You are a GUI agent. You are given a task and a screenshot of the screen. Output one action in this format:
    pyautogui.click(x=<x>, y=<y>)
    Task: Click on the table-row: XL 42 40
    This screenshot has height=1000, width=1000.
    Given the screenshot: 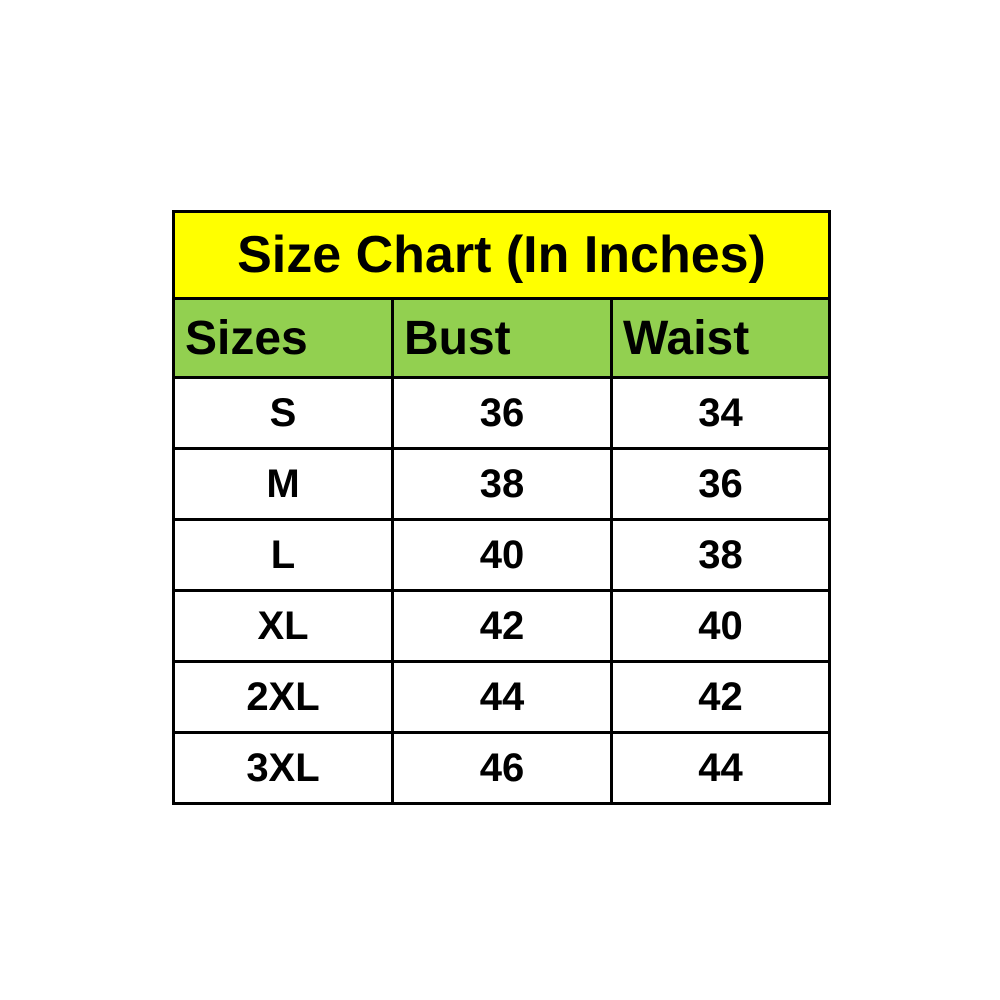 What is the action you would take?
    pyautogui.click(x=501, y=626)
    